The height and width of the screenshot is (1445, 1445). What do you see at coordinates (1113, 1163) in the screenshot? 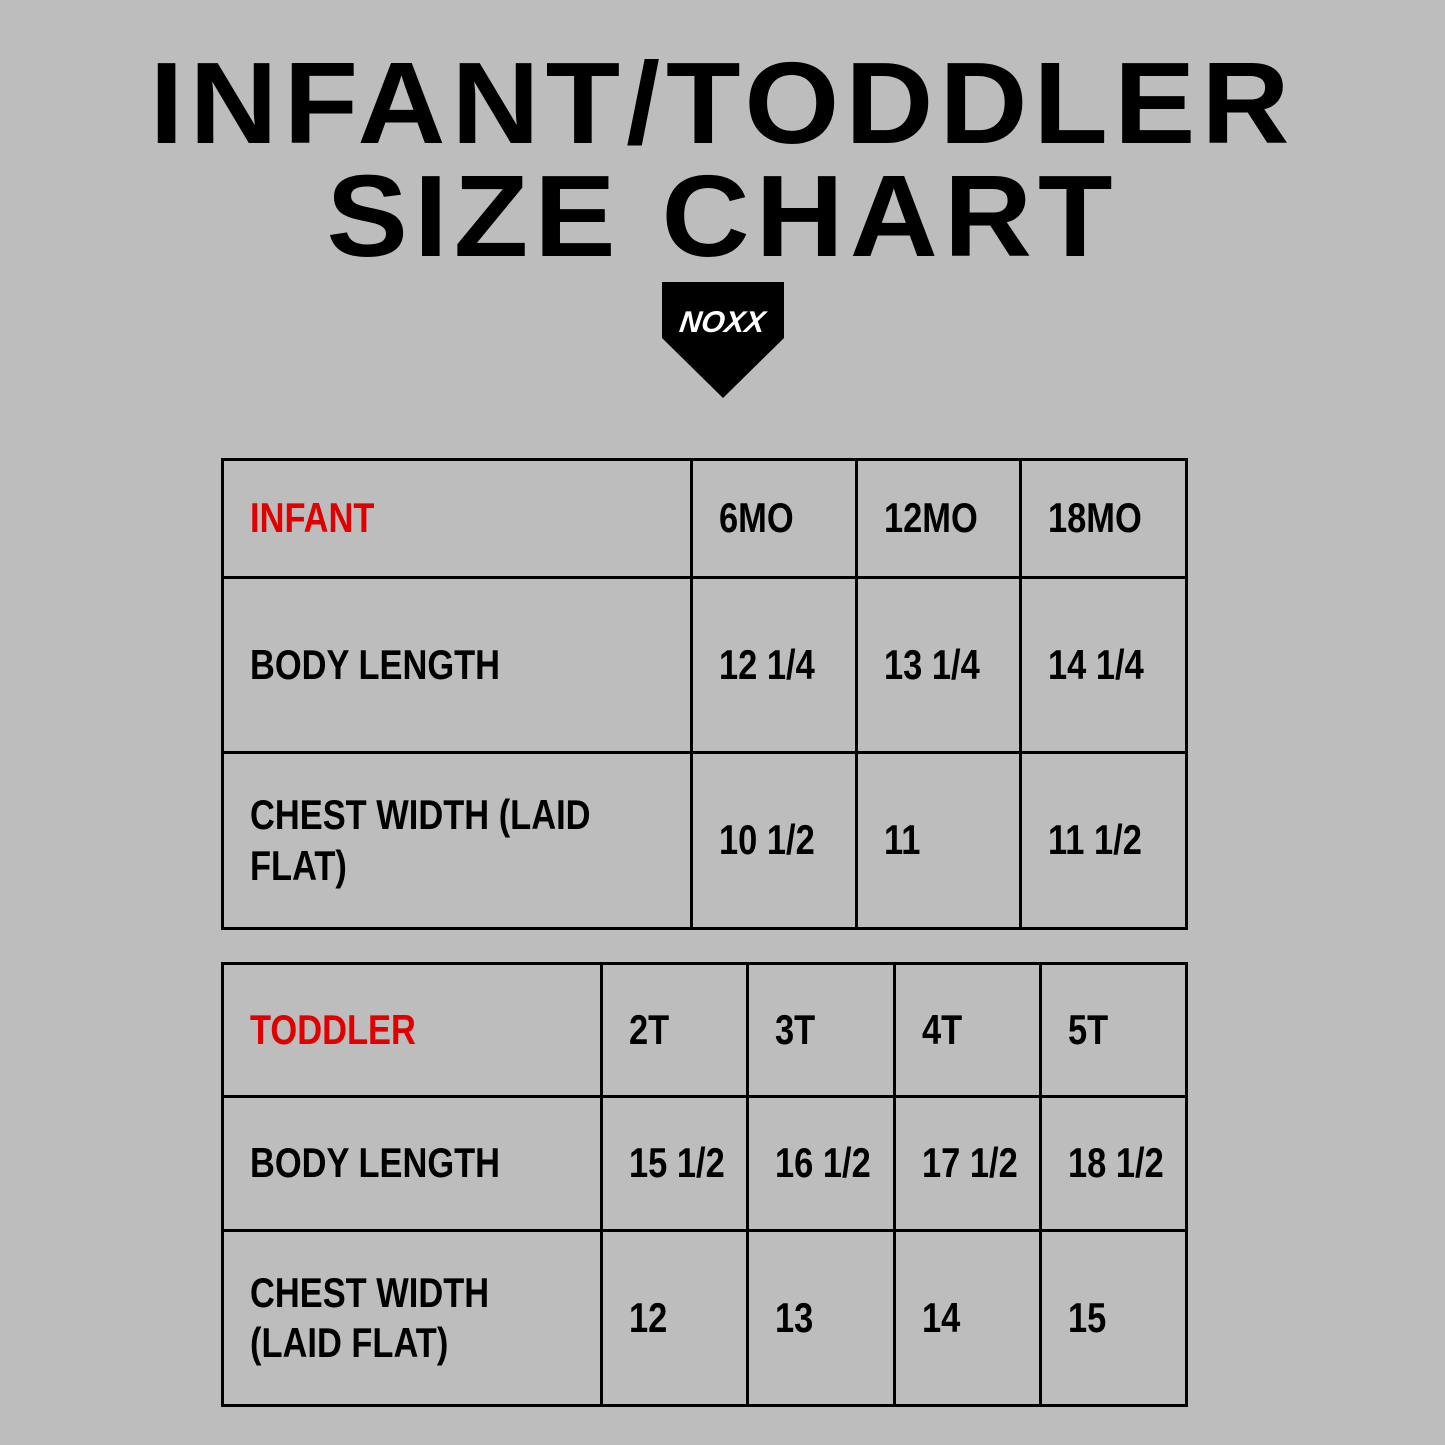
I see `table-cell: 18 1/2` at bounding box center [1113, 1163].